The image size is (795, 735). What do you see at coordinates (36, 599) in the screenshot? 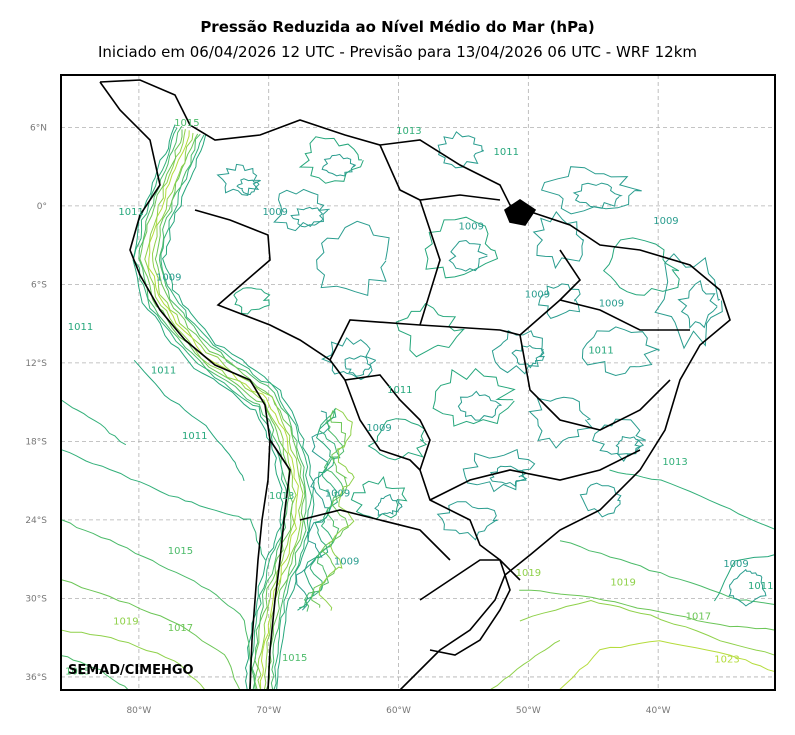
I see `lat-tick-label: 30°S` at bounding box center [36, 599].